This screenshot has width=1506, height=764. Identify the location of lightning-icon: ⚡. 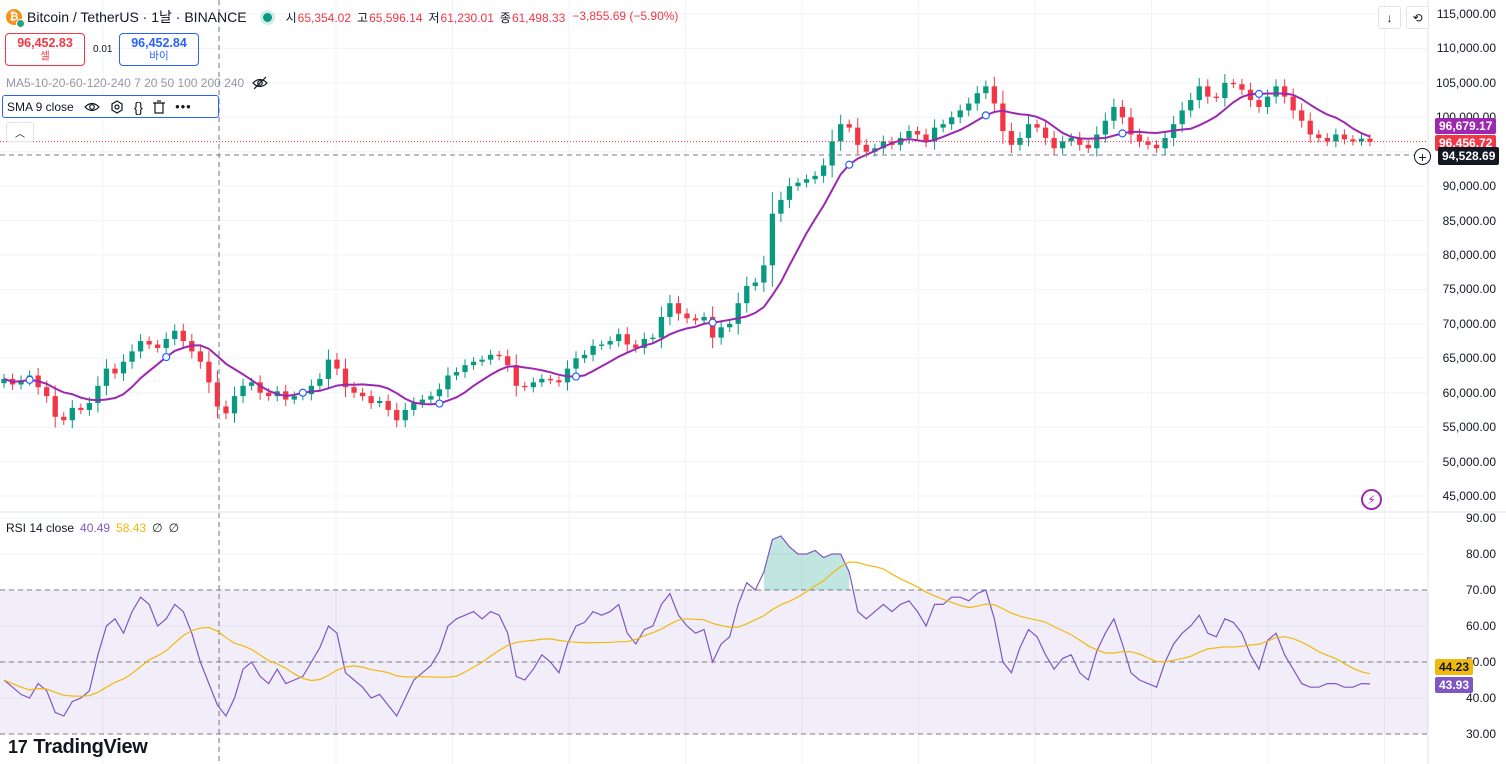
(1371, 499).